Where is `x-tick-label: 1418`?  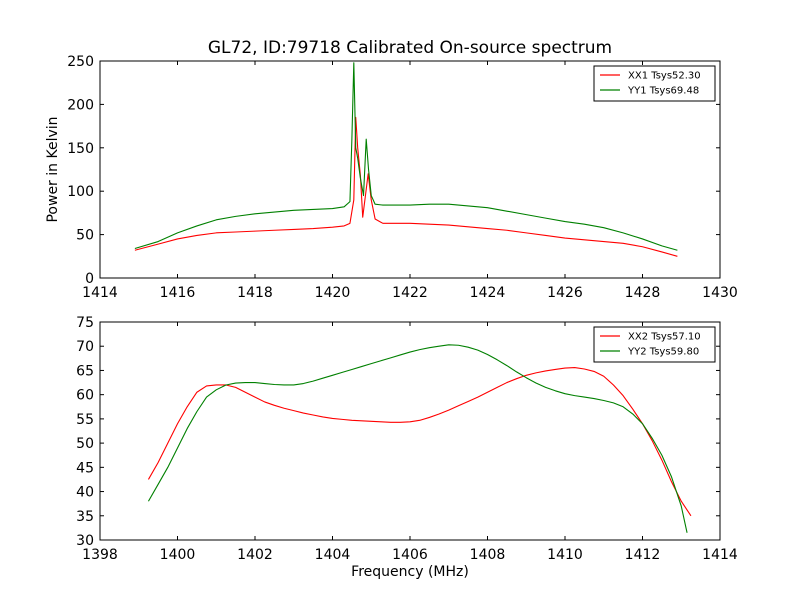 x-tick-label: 1418 is located at coordinates (255, 293).